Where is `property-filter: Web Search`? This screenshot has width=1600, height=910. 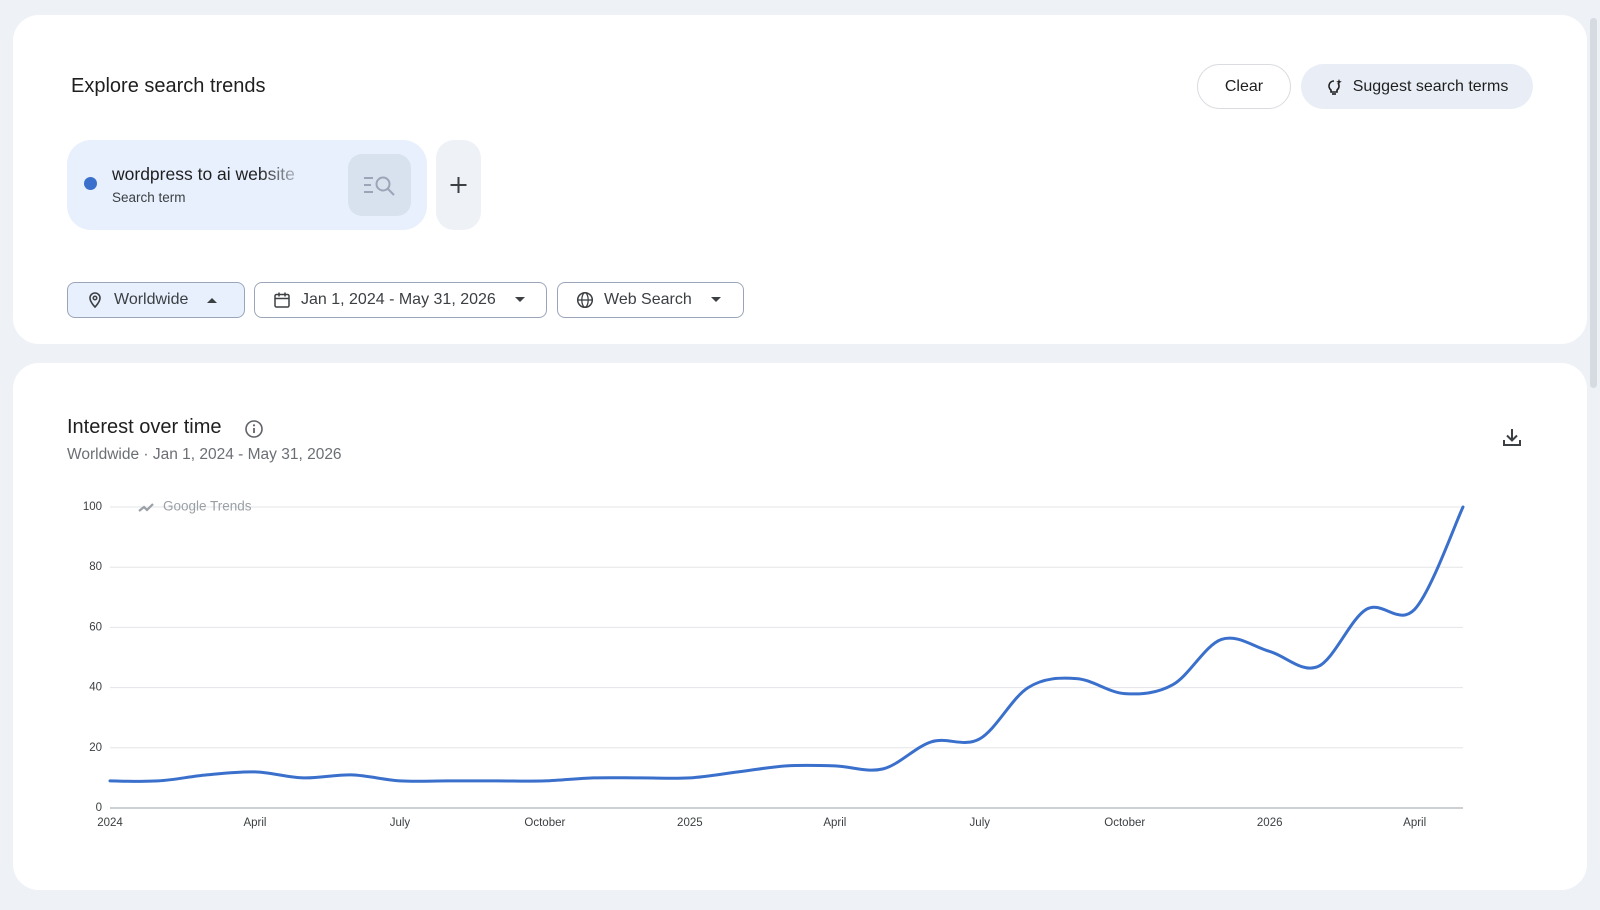
property-filter: Web Search is located at coordinates (650, 300).